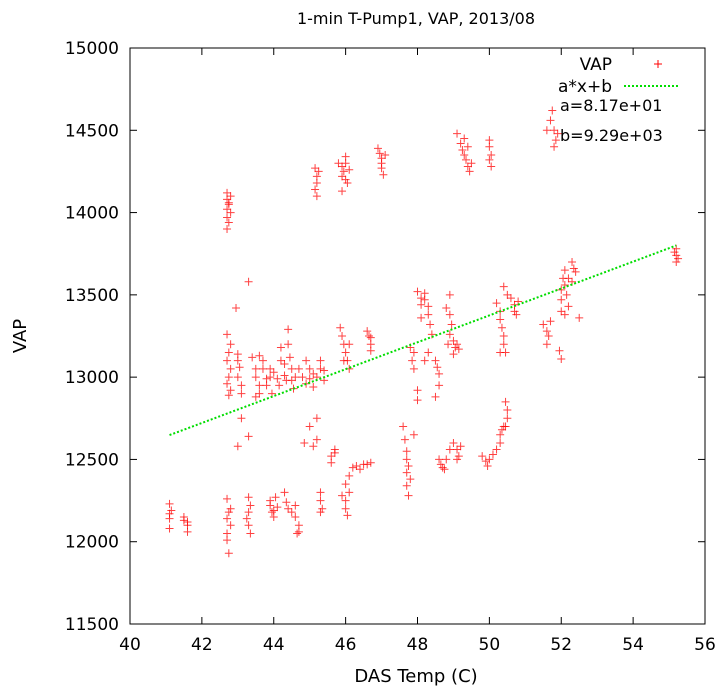  Describe the element at coordinates (705, 645) in the screenshot. I see `x-tick-label: 56` at that location.